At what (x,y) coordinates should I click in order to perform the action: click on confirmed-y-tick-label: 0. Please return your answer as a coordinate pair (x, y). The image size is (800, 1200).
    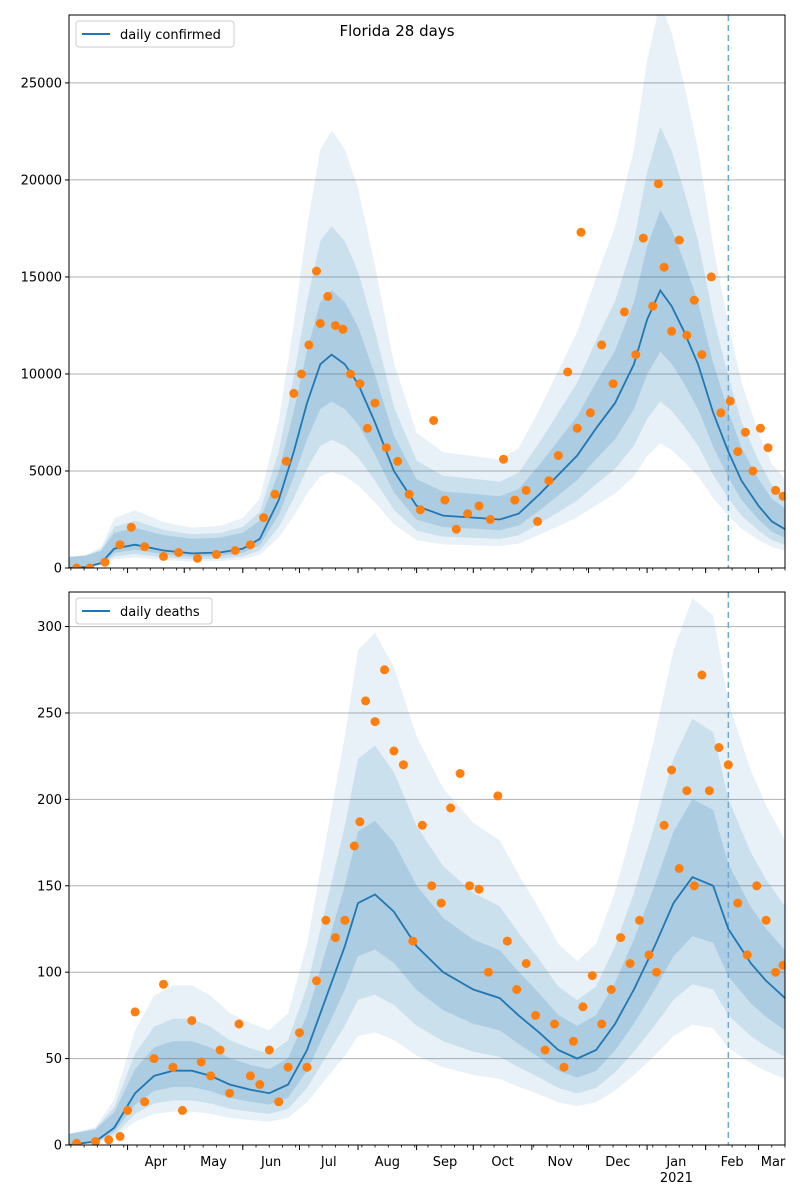
    Looking at the image, I should click on (58, 569).